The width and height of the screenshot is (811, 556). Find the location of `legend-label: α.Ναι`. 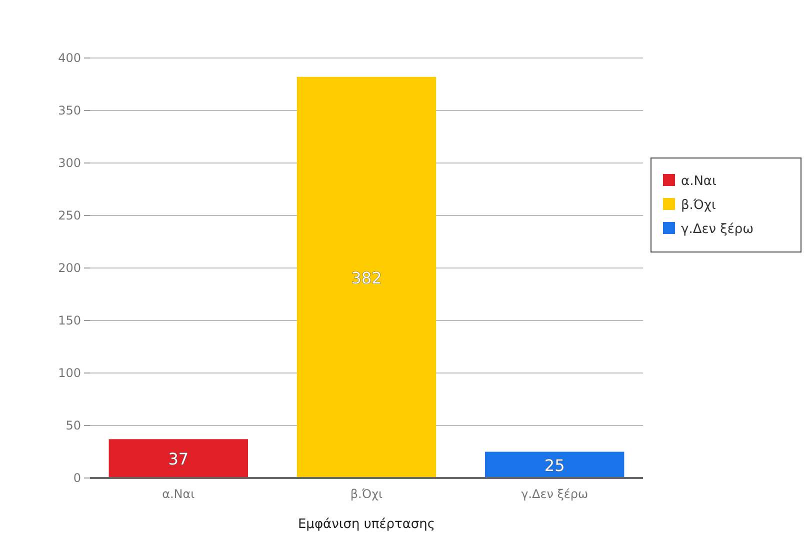

legend-label: α.Ναι is located at coordinates (698, 181).